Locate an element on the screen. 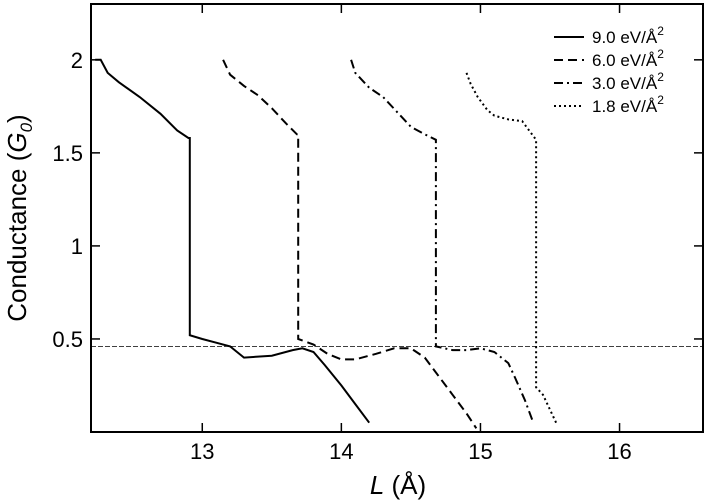  y-tick-label: 1.5 is located at coordinates (67, 153).